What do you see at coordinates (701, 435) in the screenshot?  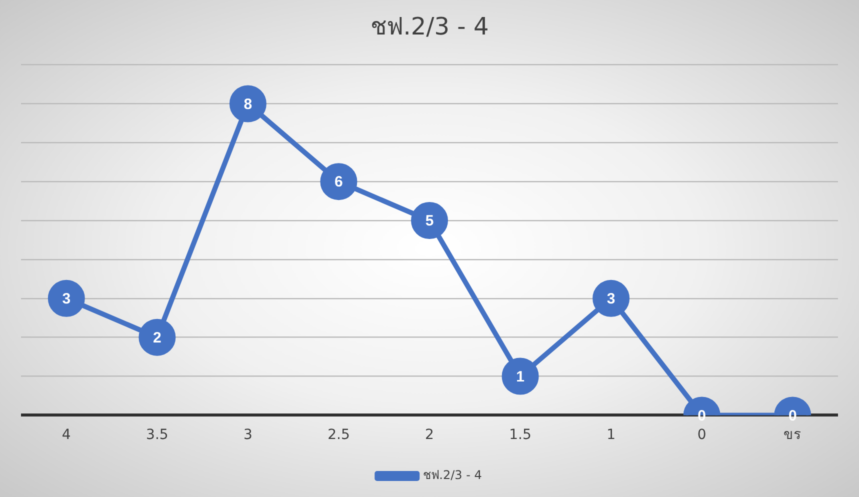 I see `x-tick-label: 0` at bounding box center [701, 435].